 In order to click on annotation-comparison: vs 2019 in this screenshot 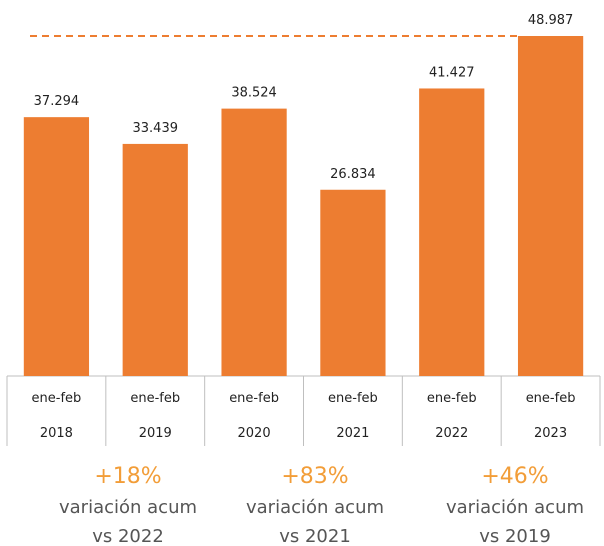, I will do `click(515, 536)`.